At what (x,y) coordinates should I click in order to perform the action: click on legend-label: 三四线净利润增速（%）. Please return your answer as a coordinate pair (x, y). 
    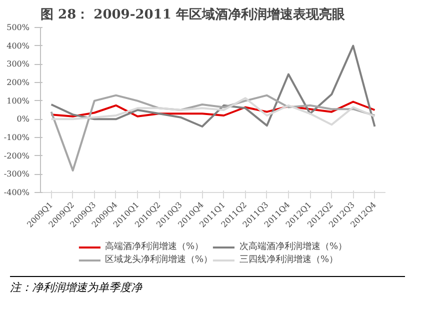
    Looking at the image, I should click on (289, 260).